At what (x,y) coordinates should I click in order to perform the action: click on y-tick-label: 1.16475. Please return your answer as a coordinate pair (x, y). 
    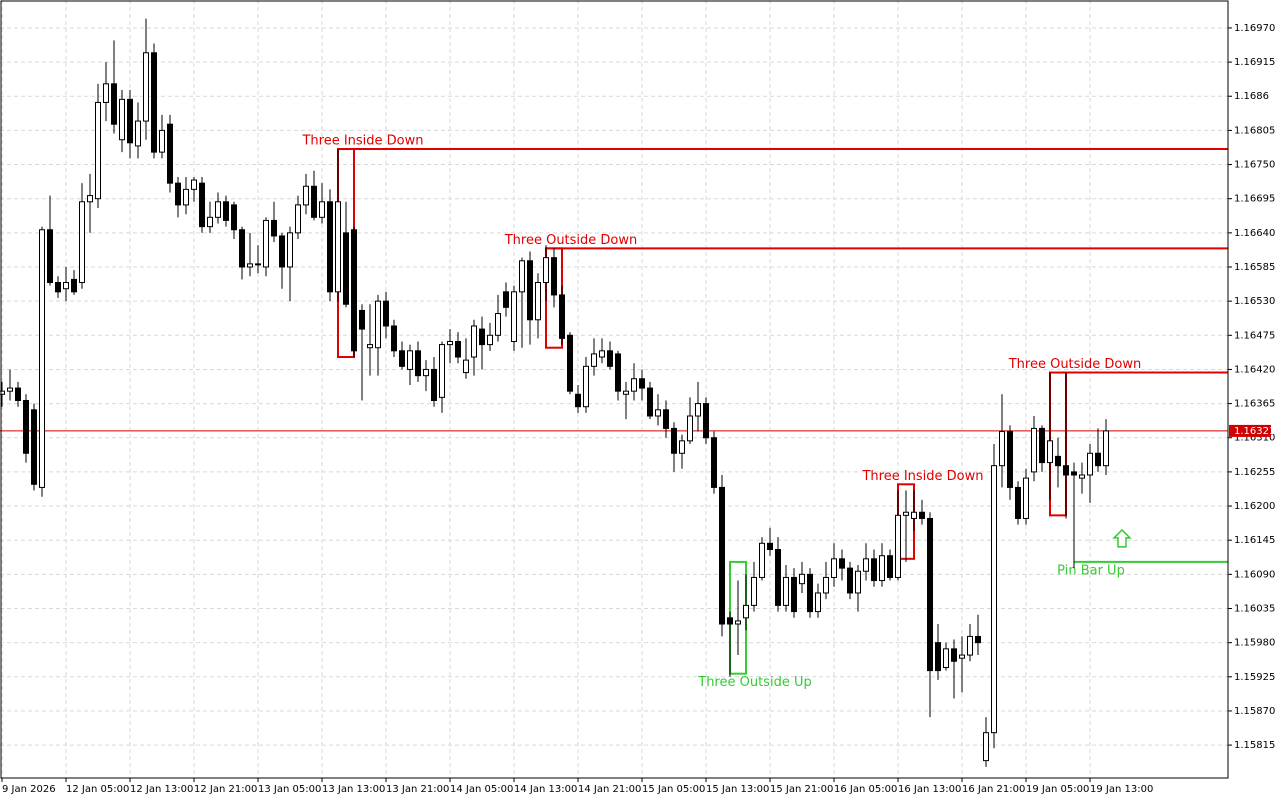
    Looking at the image, I should click on (1254, 335).